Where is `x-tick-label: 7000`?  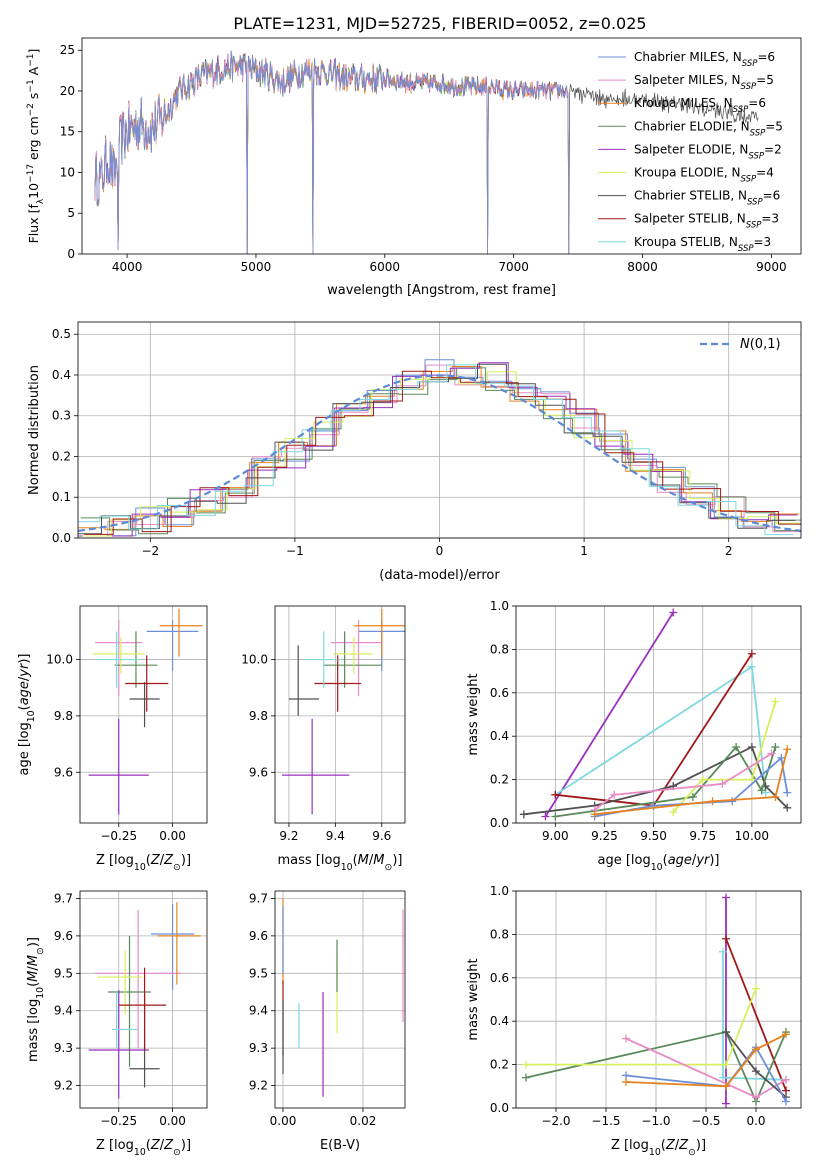
x-tick-label: 7000 is located at coordinates (513, 267).